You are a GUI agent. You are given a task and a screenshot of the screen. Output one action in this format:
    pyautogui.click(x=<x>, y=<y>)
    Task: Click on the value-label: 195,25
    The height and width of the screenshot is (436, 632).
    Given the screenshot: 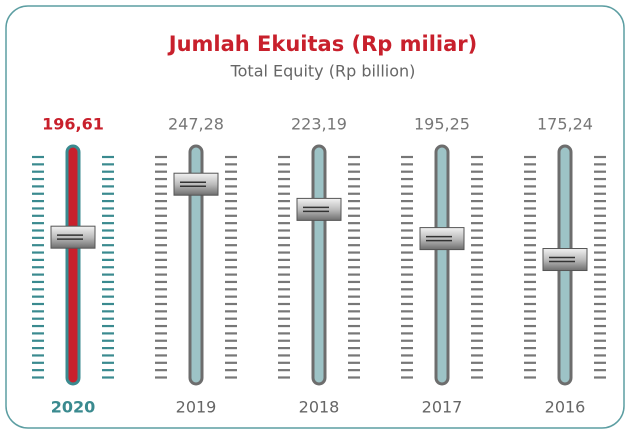 What is the action you would take?
    pyautogui.click(x=442, y=124)
    